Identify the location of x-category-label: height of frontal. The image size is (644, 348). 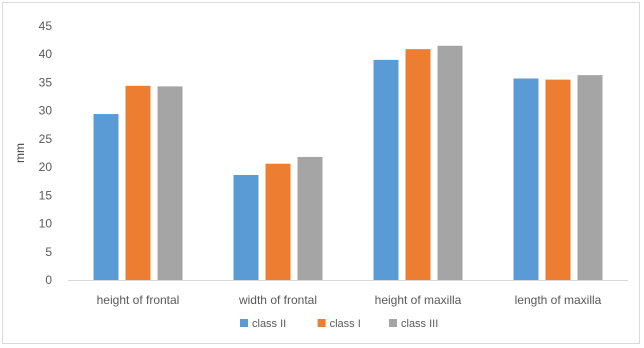
(138, 300).